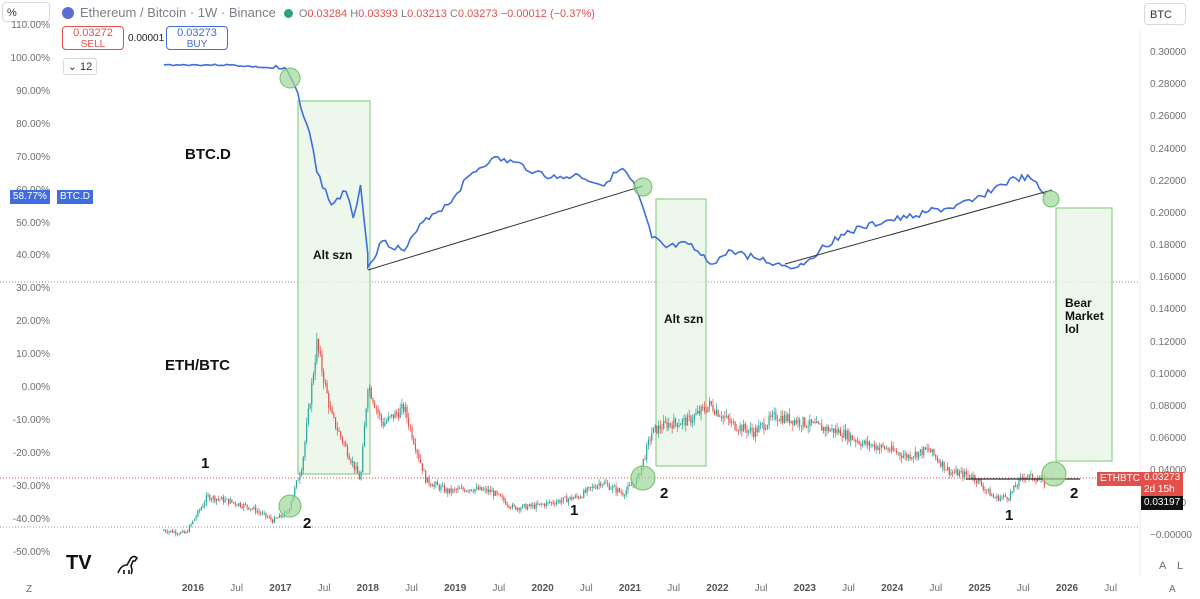 The width and height of the screenshot is (1200, 599). What do you see at coordinates (26, 12) in the screenshot?
I see `scale-mode-button: %` at bounding box center [26, 12].